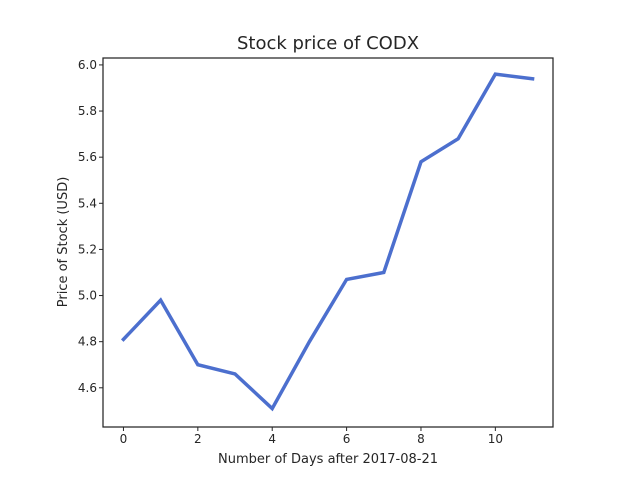 The image size is (640, 480). What do you see at coordinates (87, 203) in the screenshot?
I see `y-tick-label: 5.4` at bounding box center [87, 203].